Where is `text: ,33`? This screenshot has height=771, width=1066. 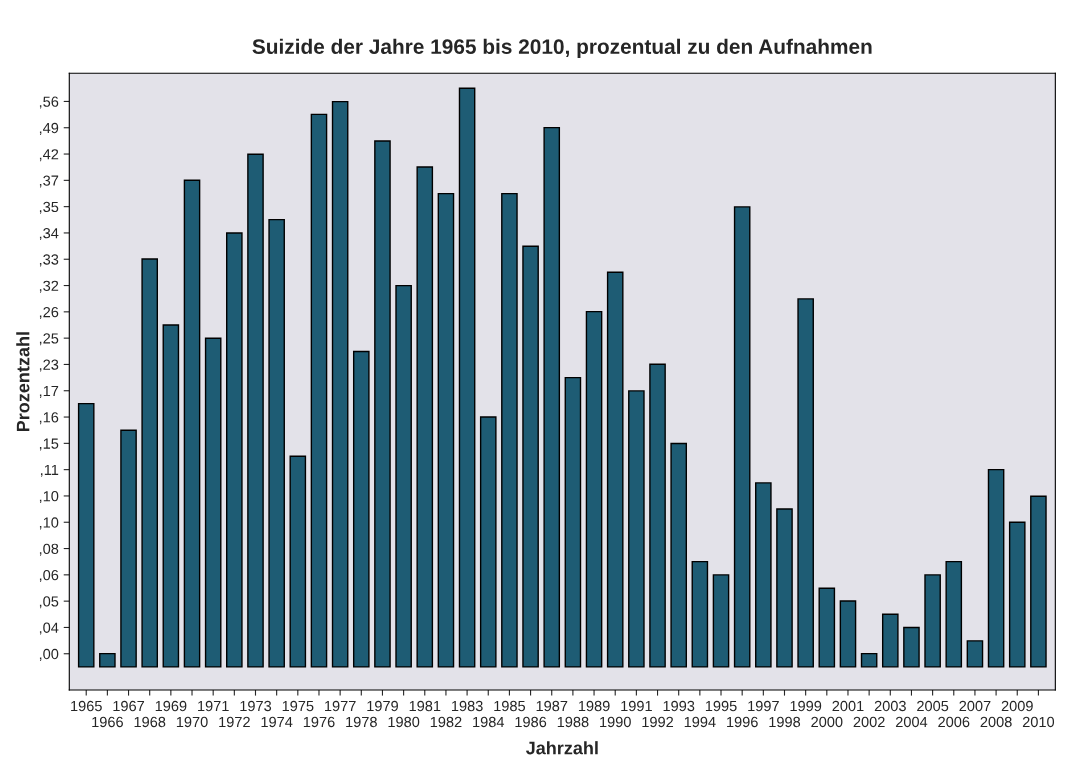
text: ,33 is located at coordinates (49, 260).